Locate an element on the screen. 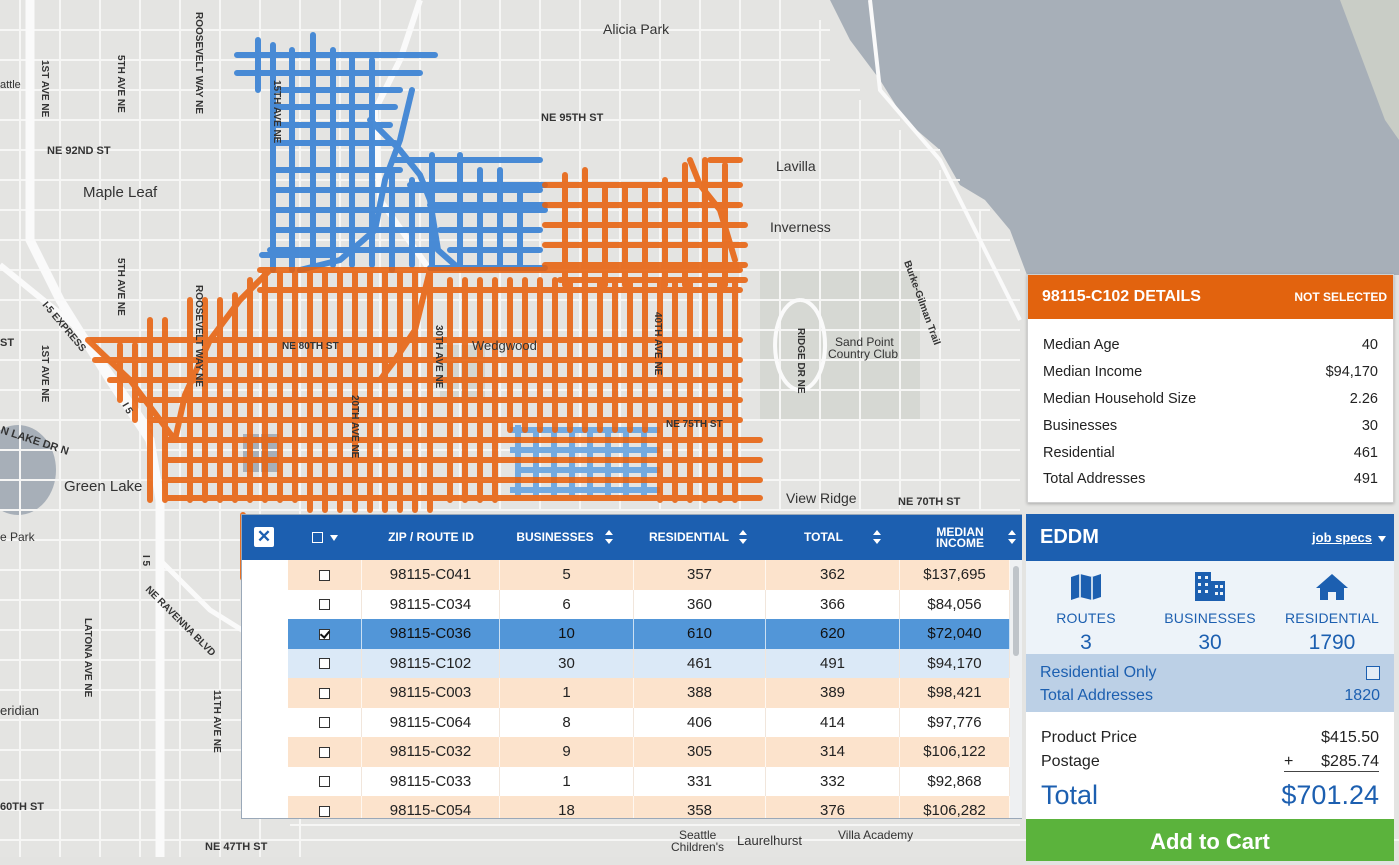 This screenshot has width=1399, height=865. cell-businesses: 6 is located at coordinates (567, 604).